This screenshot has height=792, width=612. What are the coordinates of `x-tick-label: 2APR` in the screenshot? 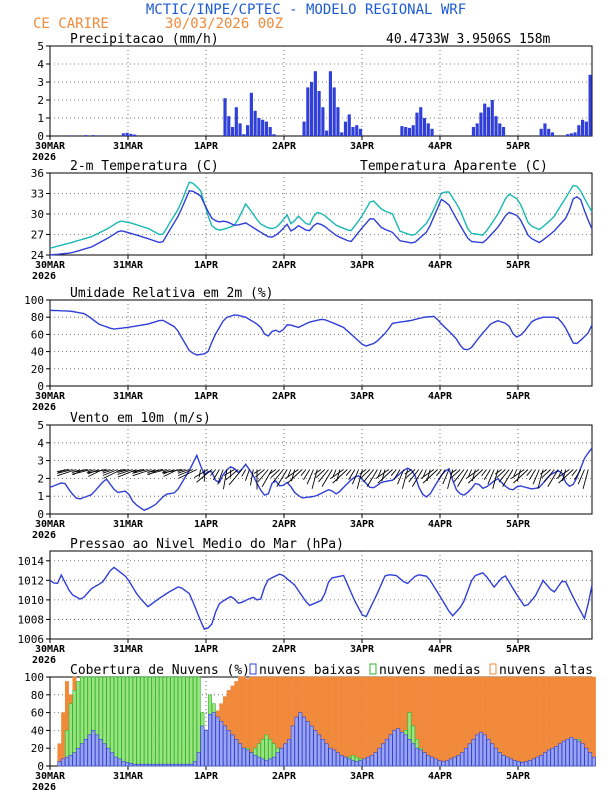 It's located at (284, 524).